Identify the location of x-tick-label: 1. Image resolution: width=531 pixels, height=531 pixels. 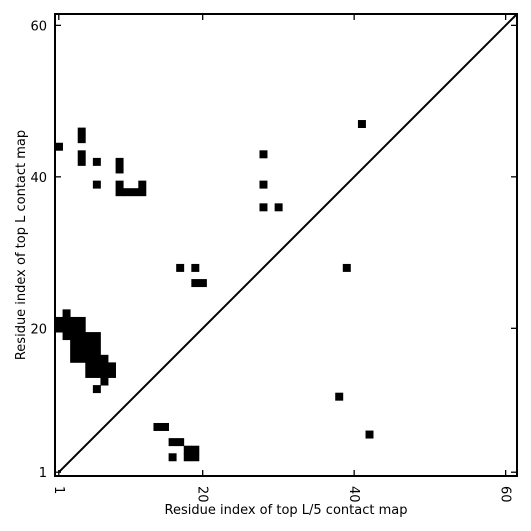
(58, 490).